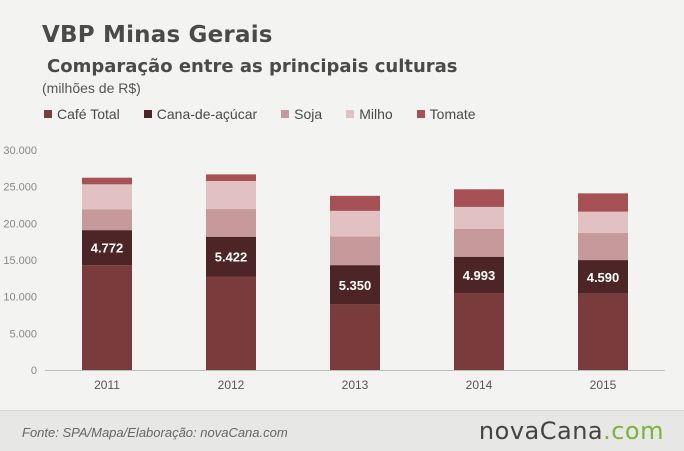  I want to click on data-label: 5.422, so click(231, 257).